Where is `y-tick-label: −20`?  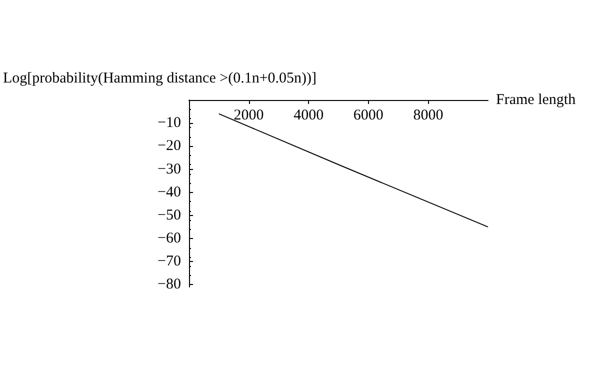 y-tick-label: −20 is located at coordinates (169, 146).